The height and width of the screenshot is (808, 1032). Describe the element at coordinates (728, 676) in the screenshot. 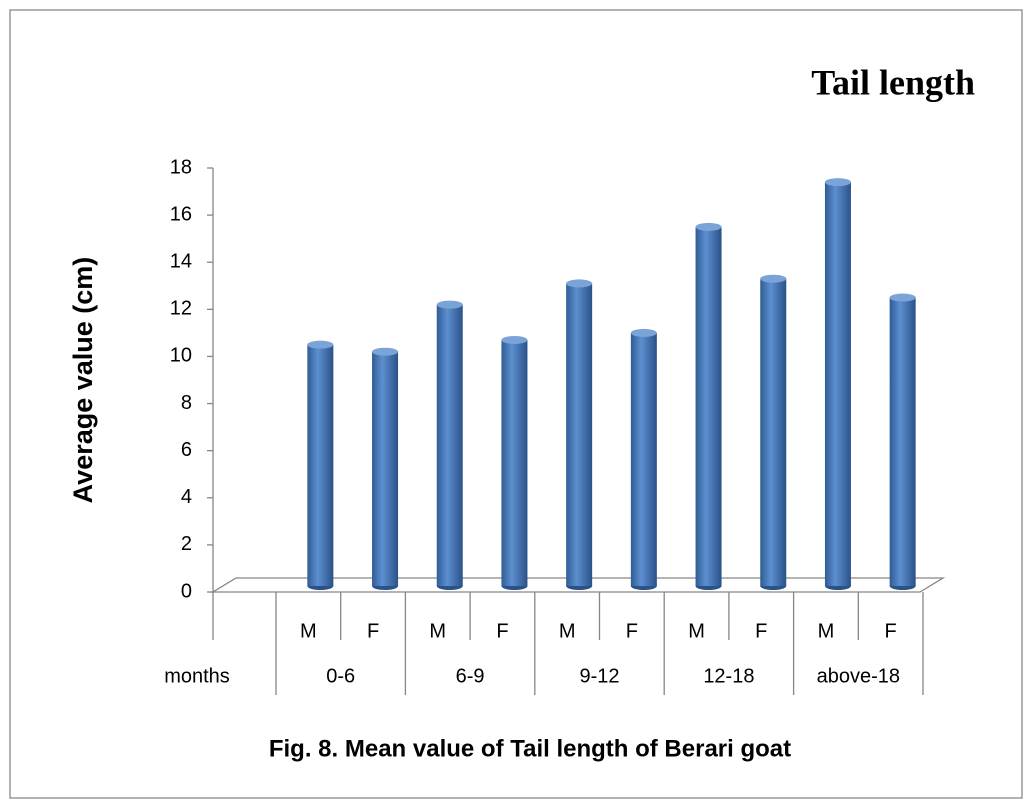

I see `group-label: 12-18` at that location.